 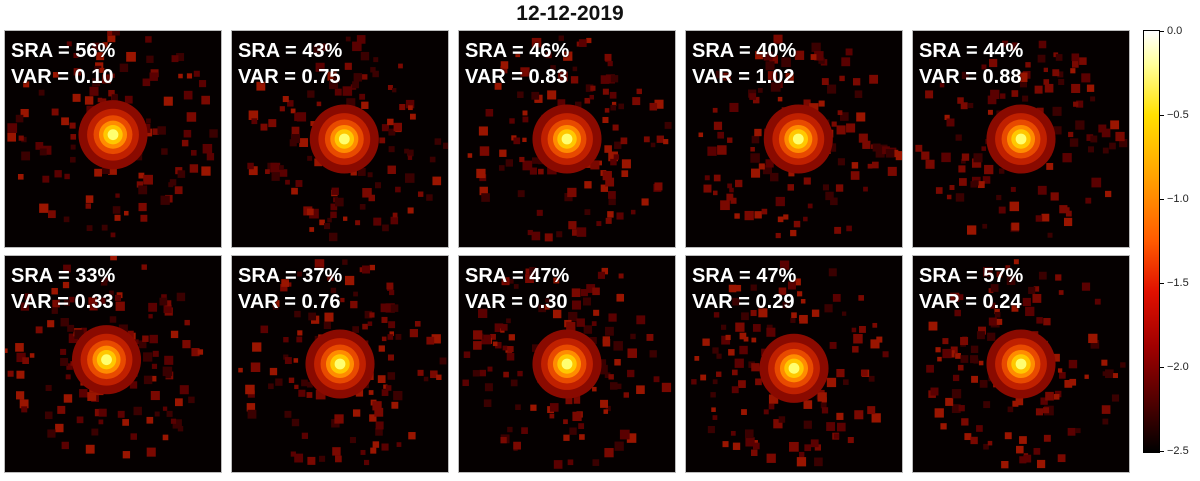 What do you see at coordinates (290, 276) in the screenshot?
I see `sra-label: SRA = 37%` at bounding box center [290, 276].